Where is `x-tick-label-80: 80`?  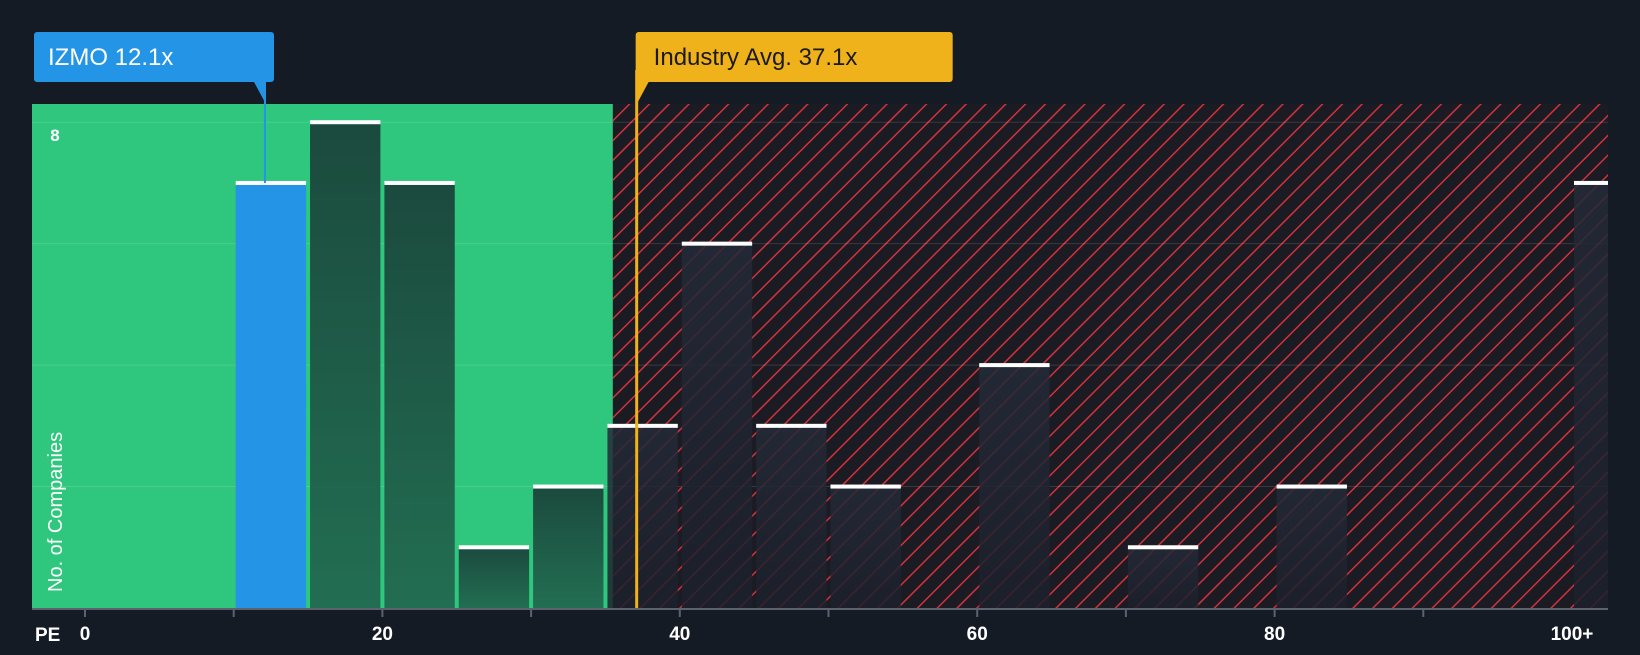
x-tick-label-80: 80 is located at coordinates (1274, 634).